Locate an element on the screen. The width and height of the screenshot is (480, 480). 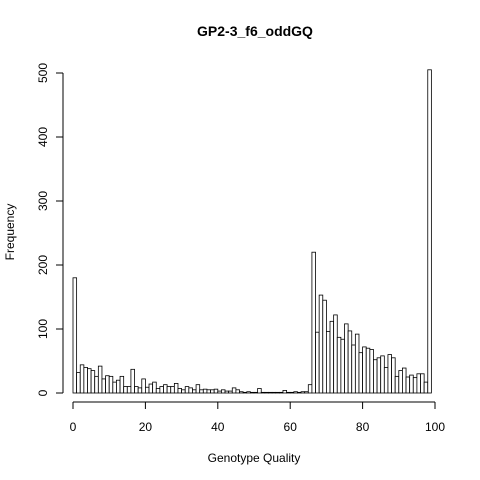
y-axis: 0 100 200 300 400 500 is located at coordinates (50, 229).